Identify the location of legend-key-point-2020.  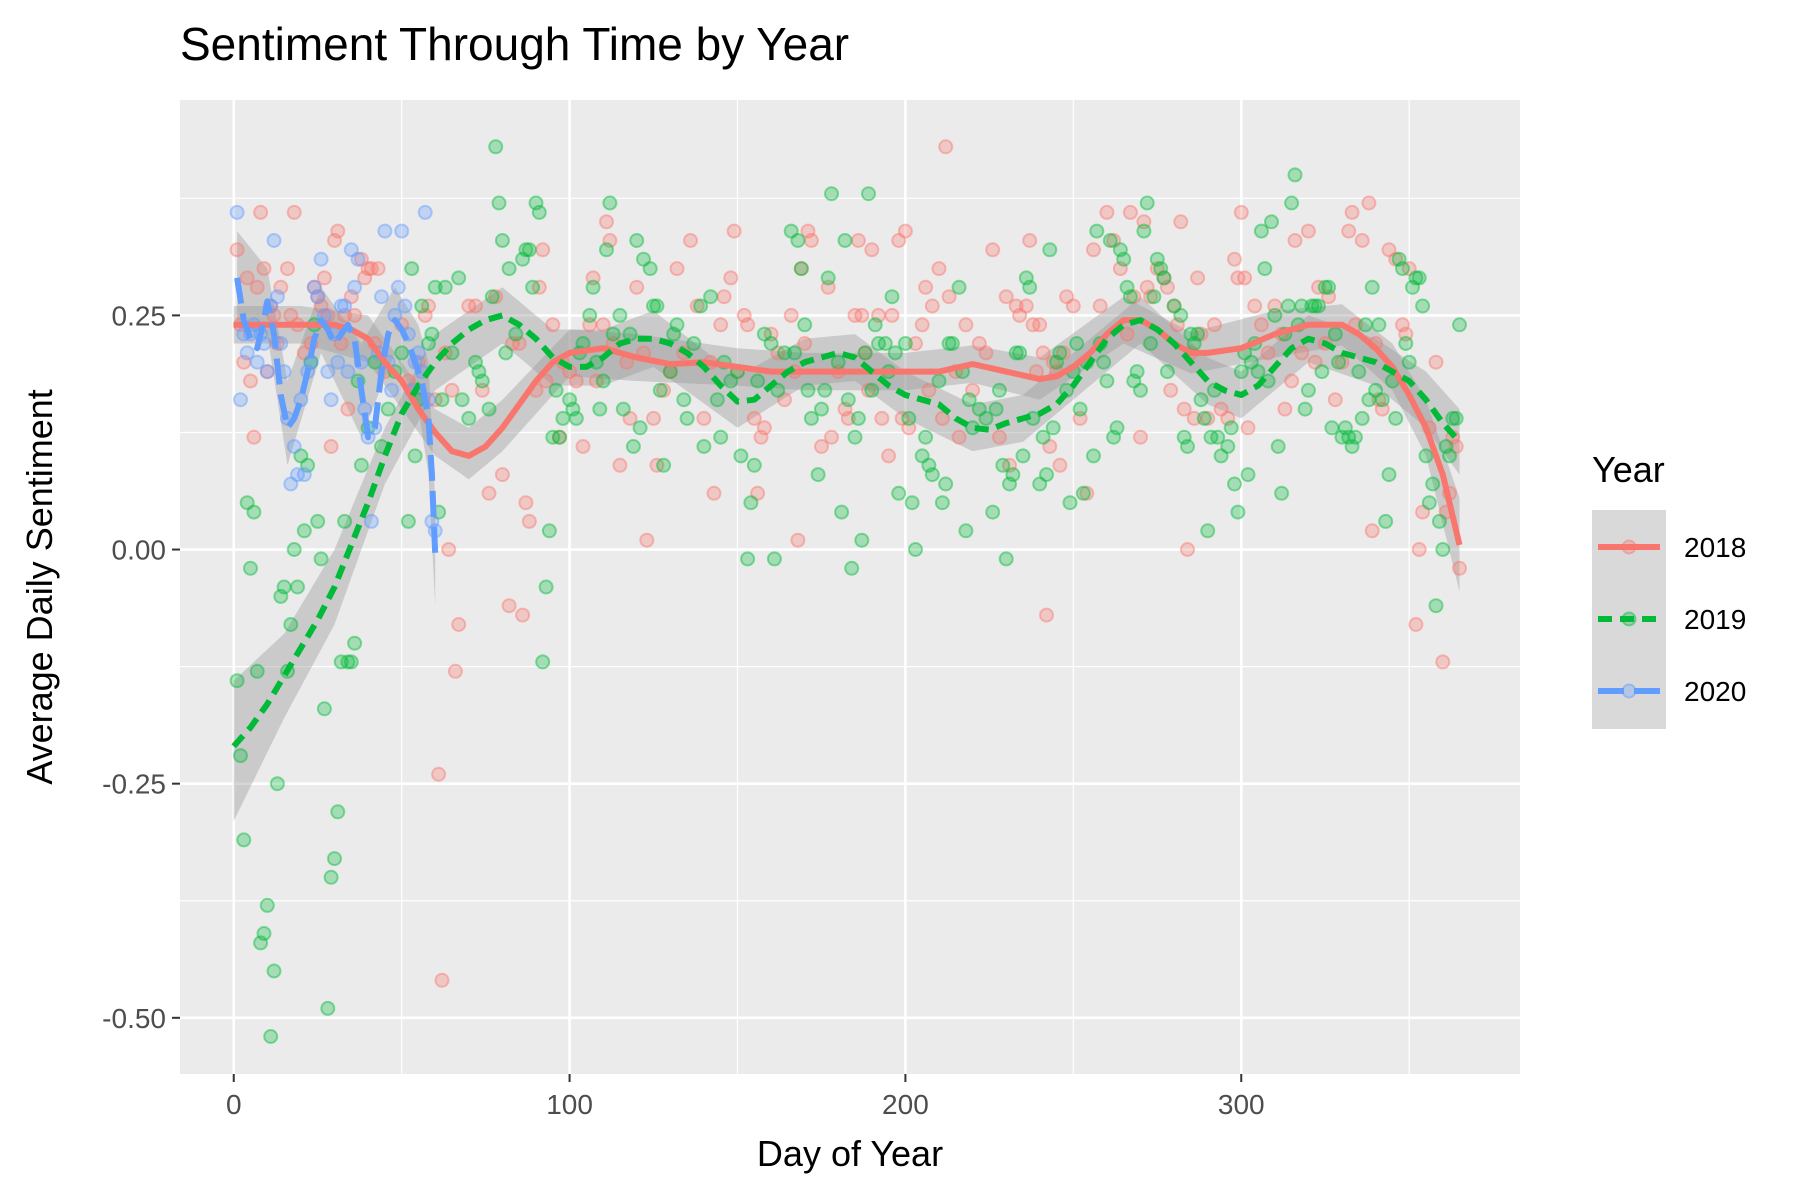
(1629, 691).